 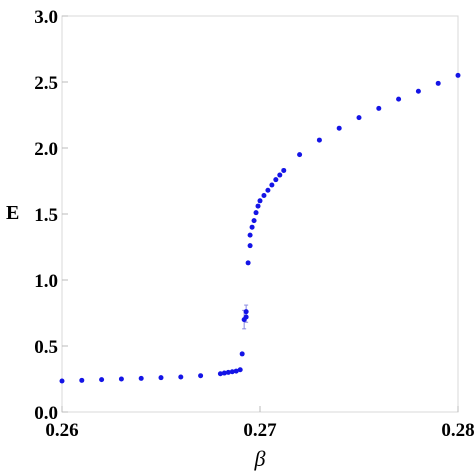 I want to click on y-tick-label: 3.0, so click(x=46, y=17).